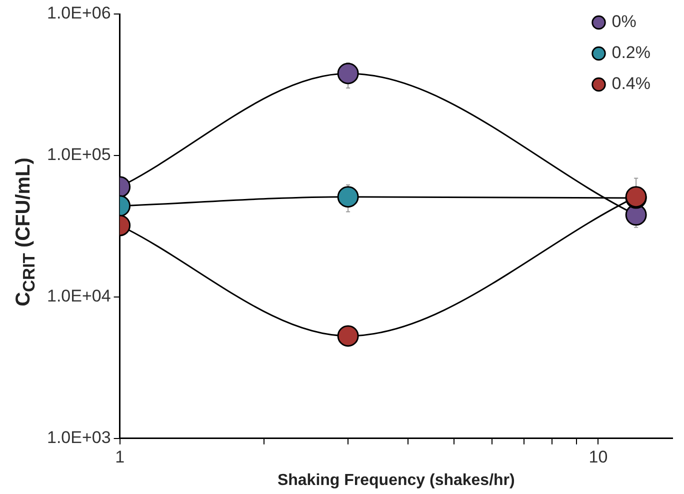 This screenshot has width=684, height=494. I want to click on legend-label: 0.4%, so click(631, 84).